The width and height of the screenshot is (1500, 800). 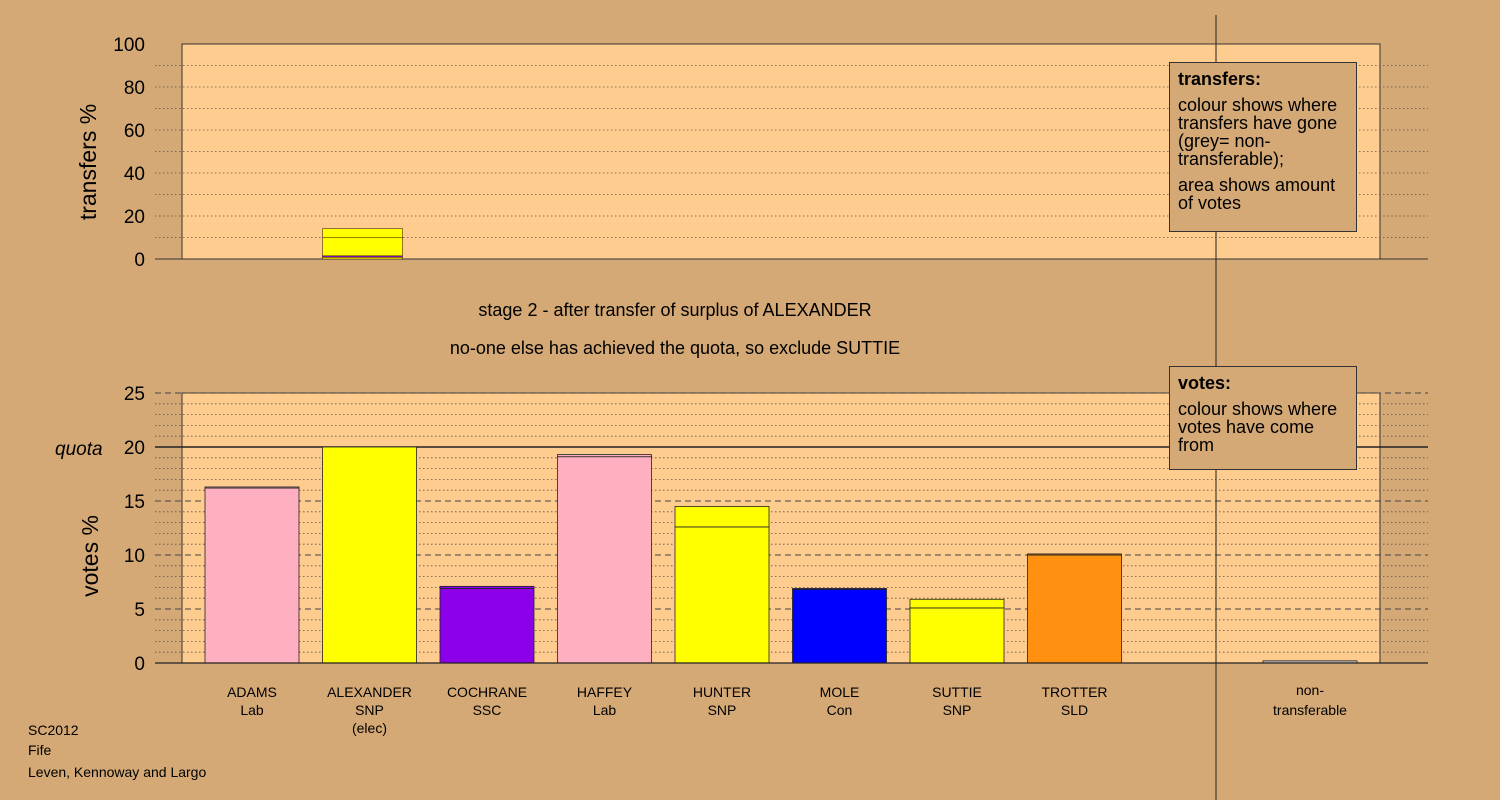 What do you see at coordinates (134, 131) in the screenshot?
I see `transfers-tick-label: 60` at bounding box center [134, 131].